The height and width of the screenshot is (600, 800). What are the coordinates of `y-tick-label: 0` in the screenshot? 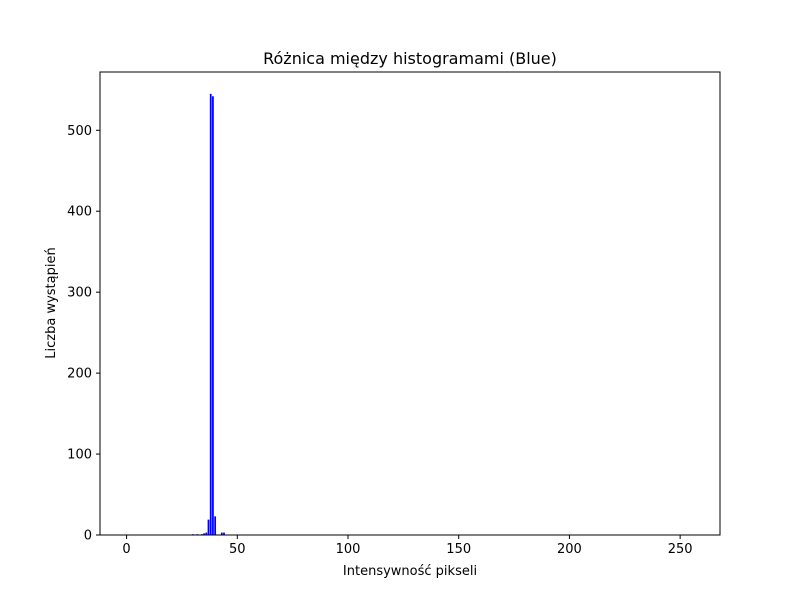 It's located at (88, 536).